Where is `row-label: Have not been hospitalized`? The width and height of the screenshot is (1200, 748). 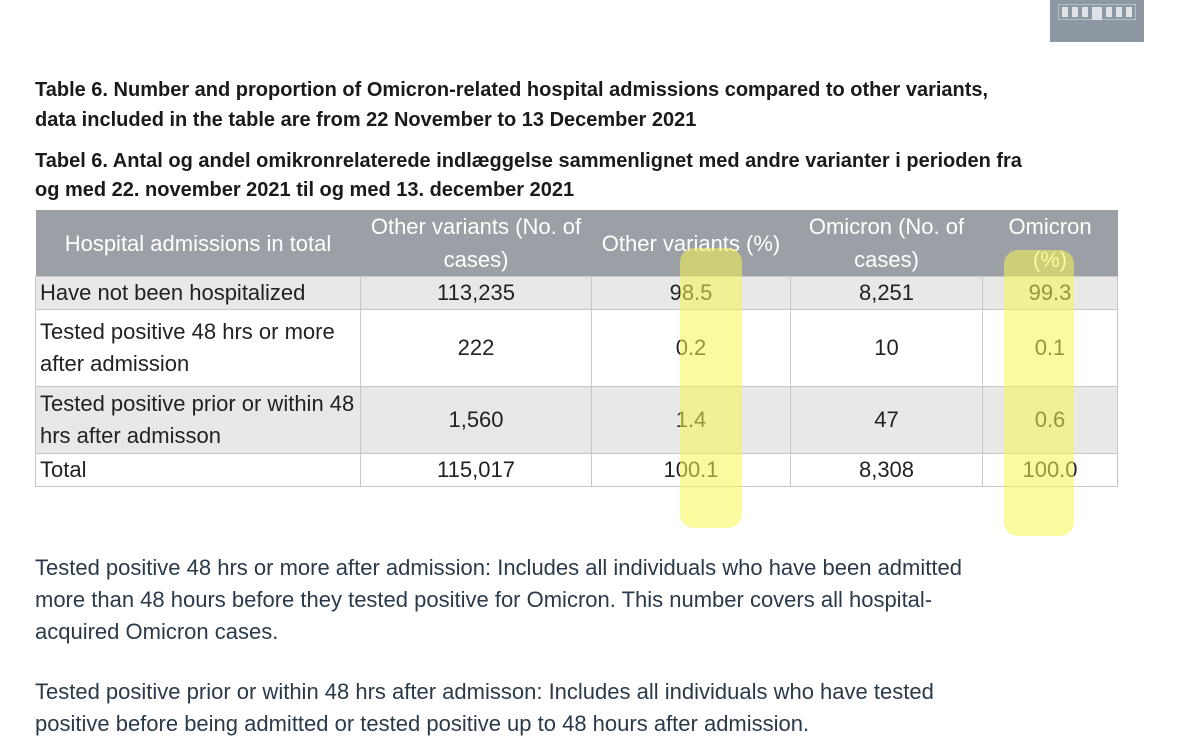
row-label: Have not been hospitalized is located at coordinates (198, 293).